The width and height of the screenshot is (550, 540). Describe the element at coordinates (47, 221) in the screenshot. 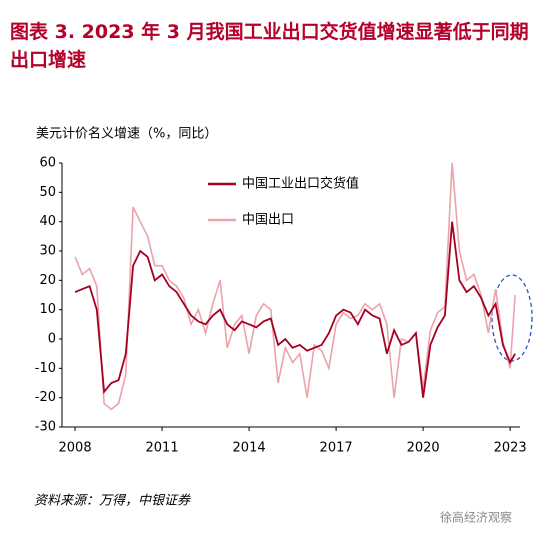

I see `y-tick-label: 40` at that location.